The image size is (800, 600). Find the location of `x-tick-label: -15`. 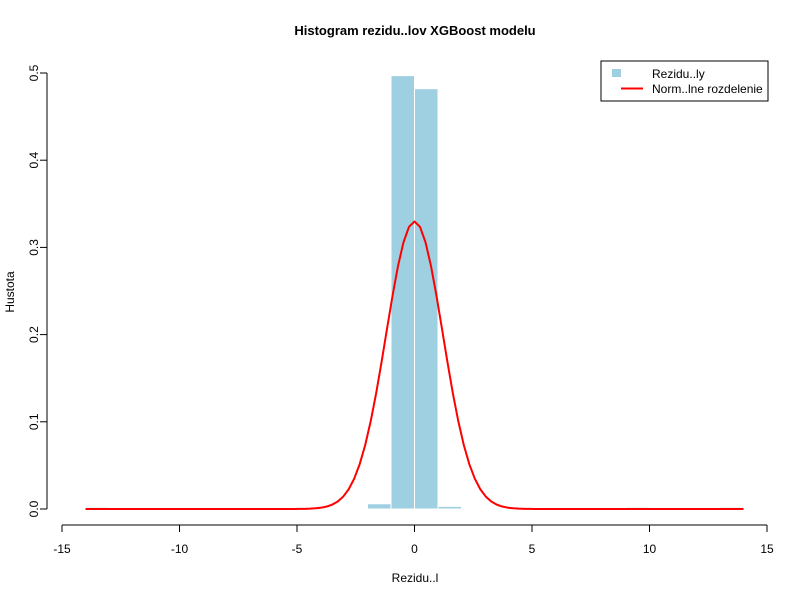

x-tick-label: -15 is located at coordinates (62, 549).